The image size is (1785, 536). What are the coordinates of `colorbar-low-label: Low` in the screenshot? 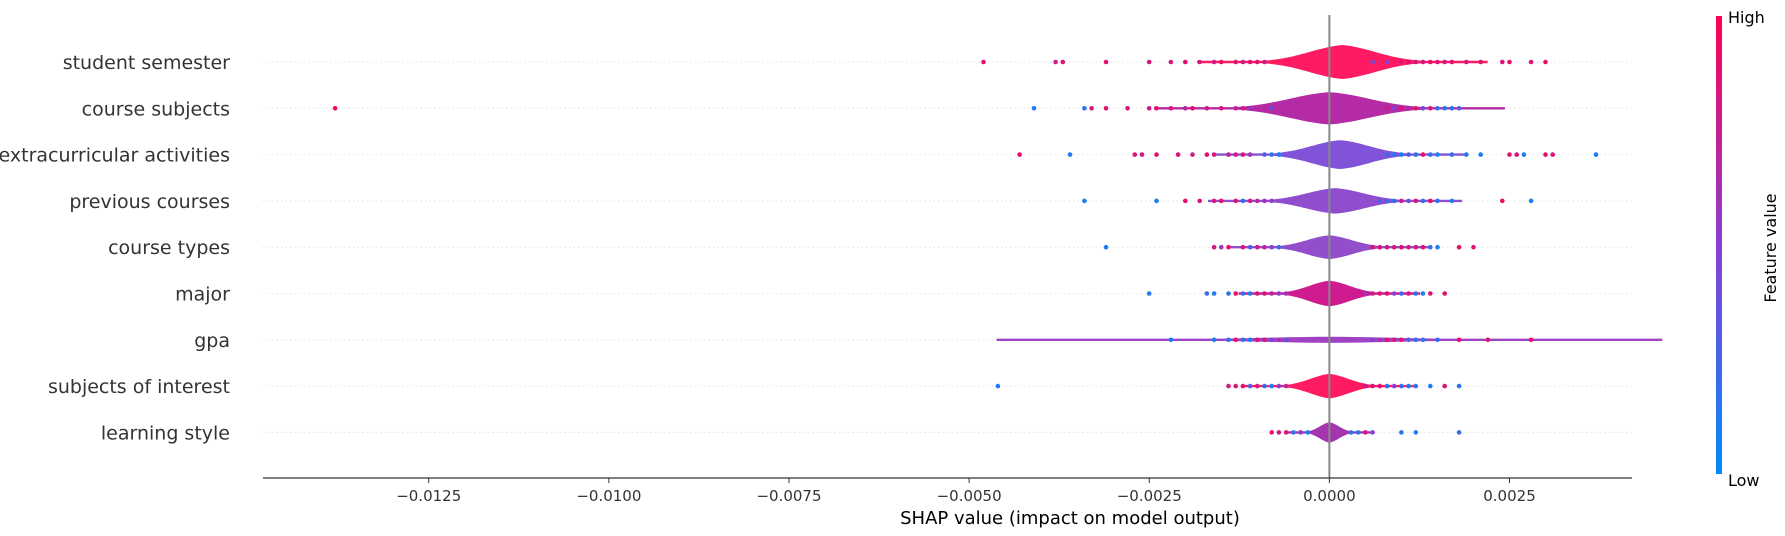 It's located at (1744, 480).